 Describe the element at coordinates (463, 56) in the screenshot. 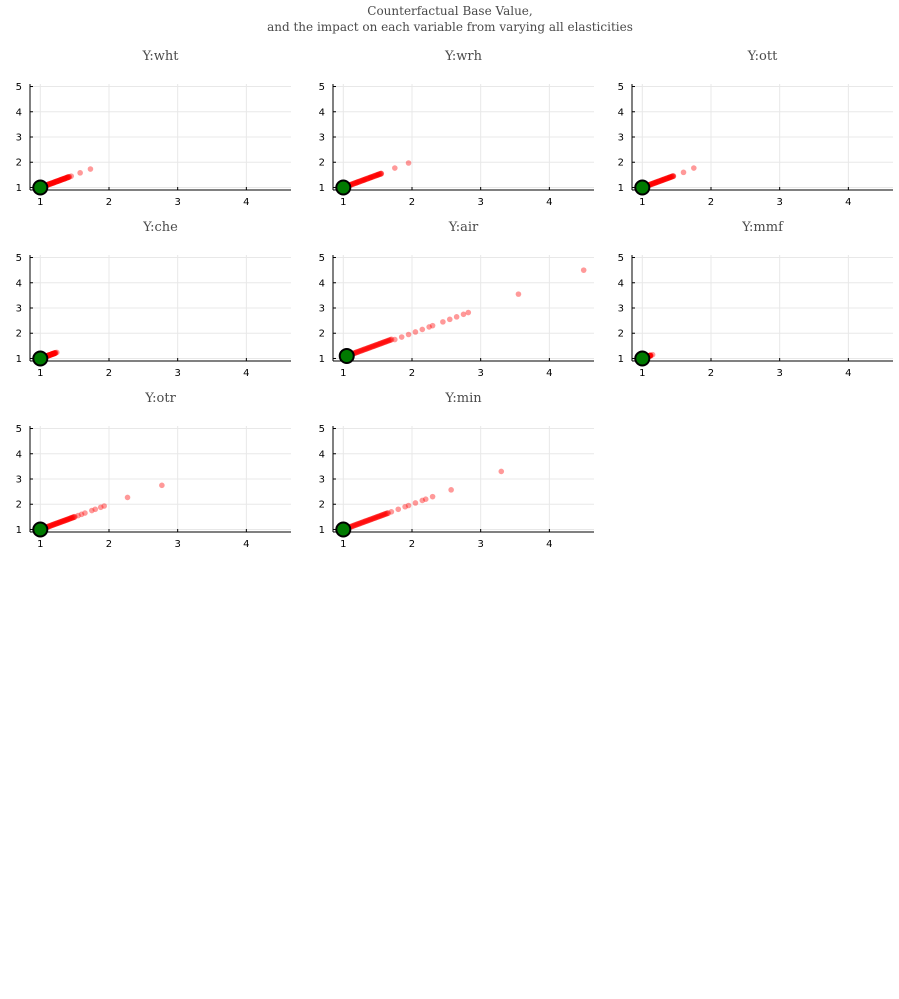

I see `subplot-title: Y:wrh` at that location.